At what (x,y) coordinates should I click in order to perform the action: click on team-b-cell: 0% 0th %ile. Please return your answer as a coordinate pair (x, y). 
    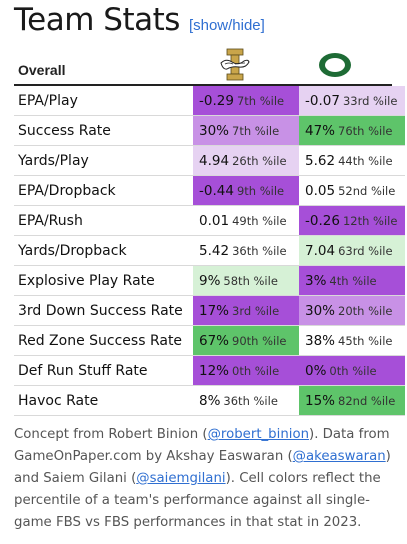
    Looking at the image, I should click on (352, 370).